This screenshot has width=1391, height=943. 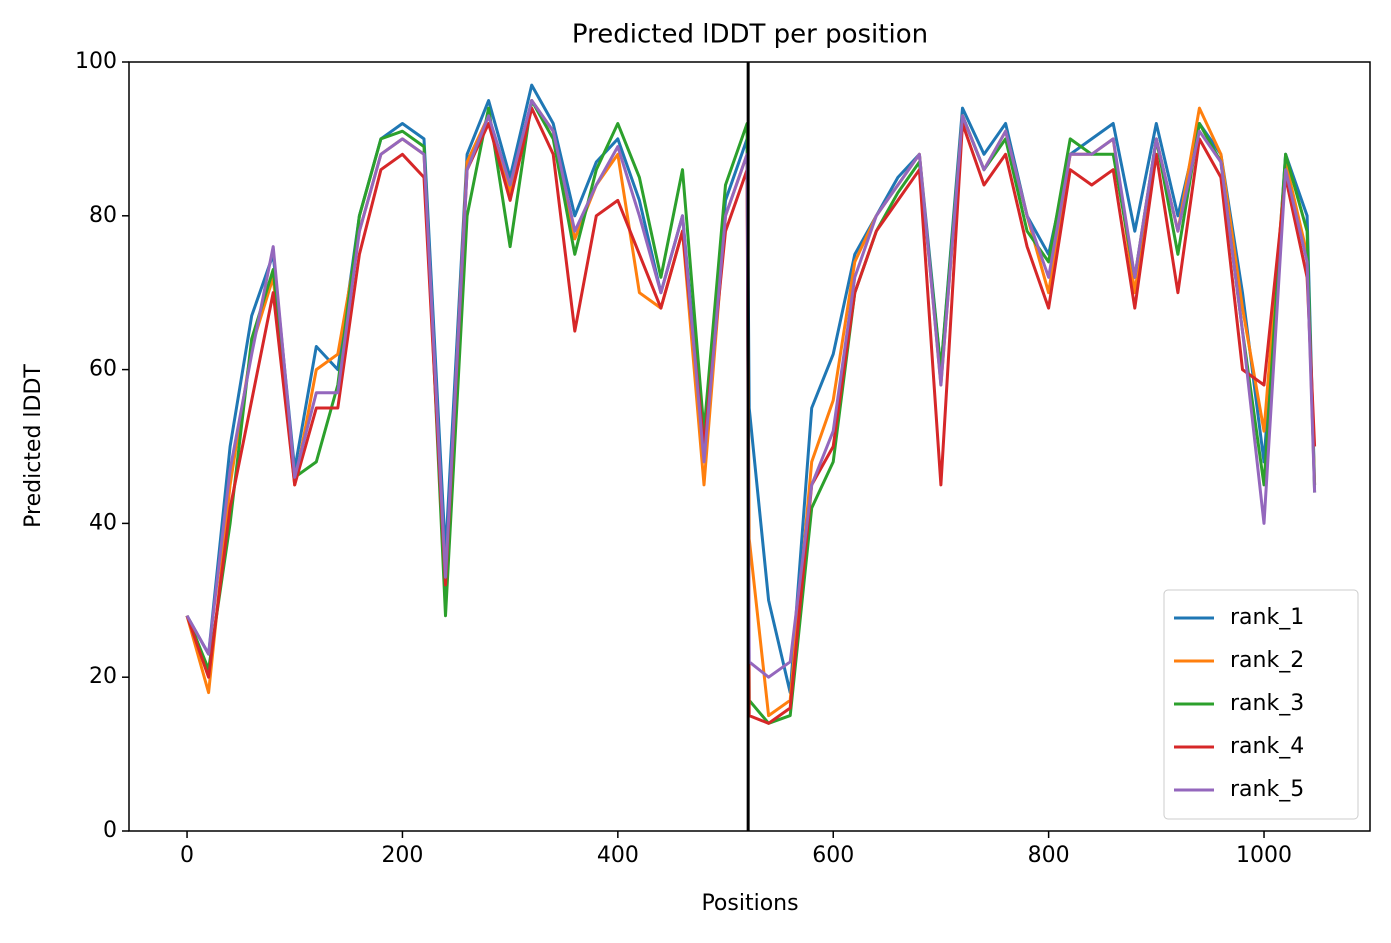 What do you see at coordinates (103, 369) in the screenshot?
I see `y-tick-label: 60` at bounding box center [103, 369].